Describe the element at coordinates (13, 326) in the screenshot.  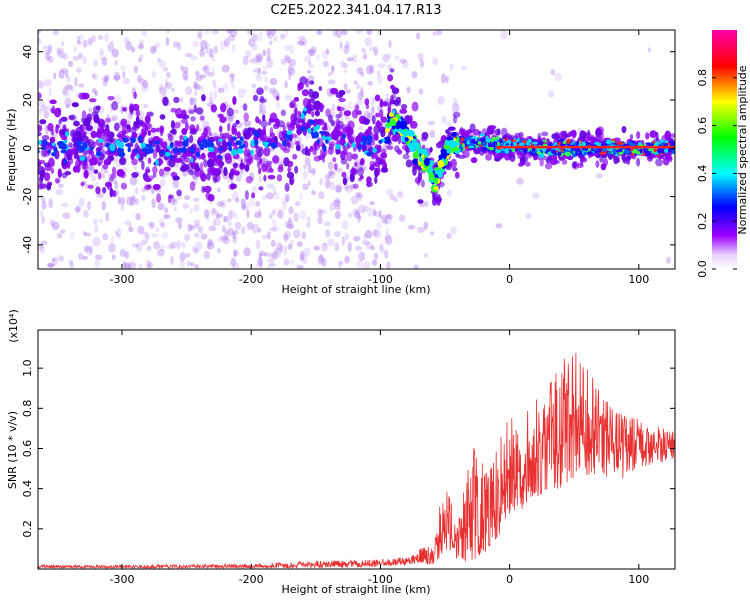
I see `snr-multiplier-label: (x10⁴)` at that location.